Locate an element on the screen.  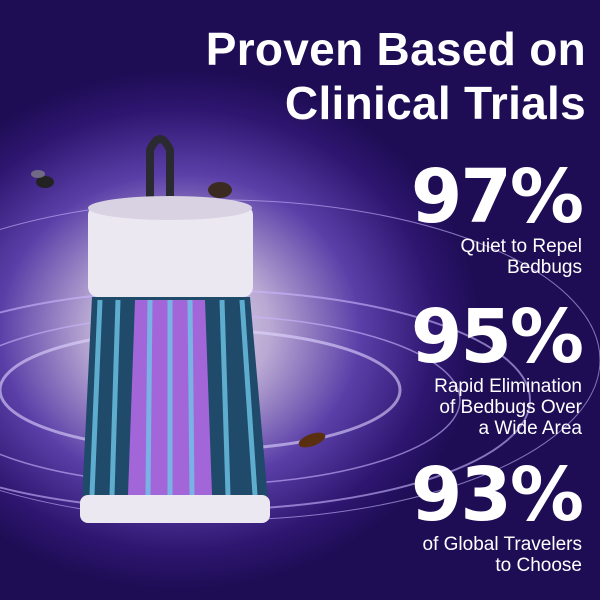
stat-desc-line: Quiet to Repel is located at coordinates (521, 246).